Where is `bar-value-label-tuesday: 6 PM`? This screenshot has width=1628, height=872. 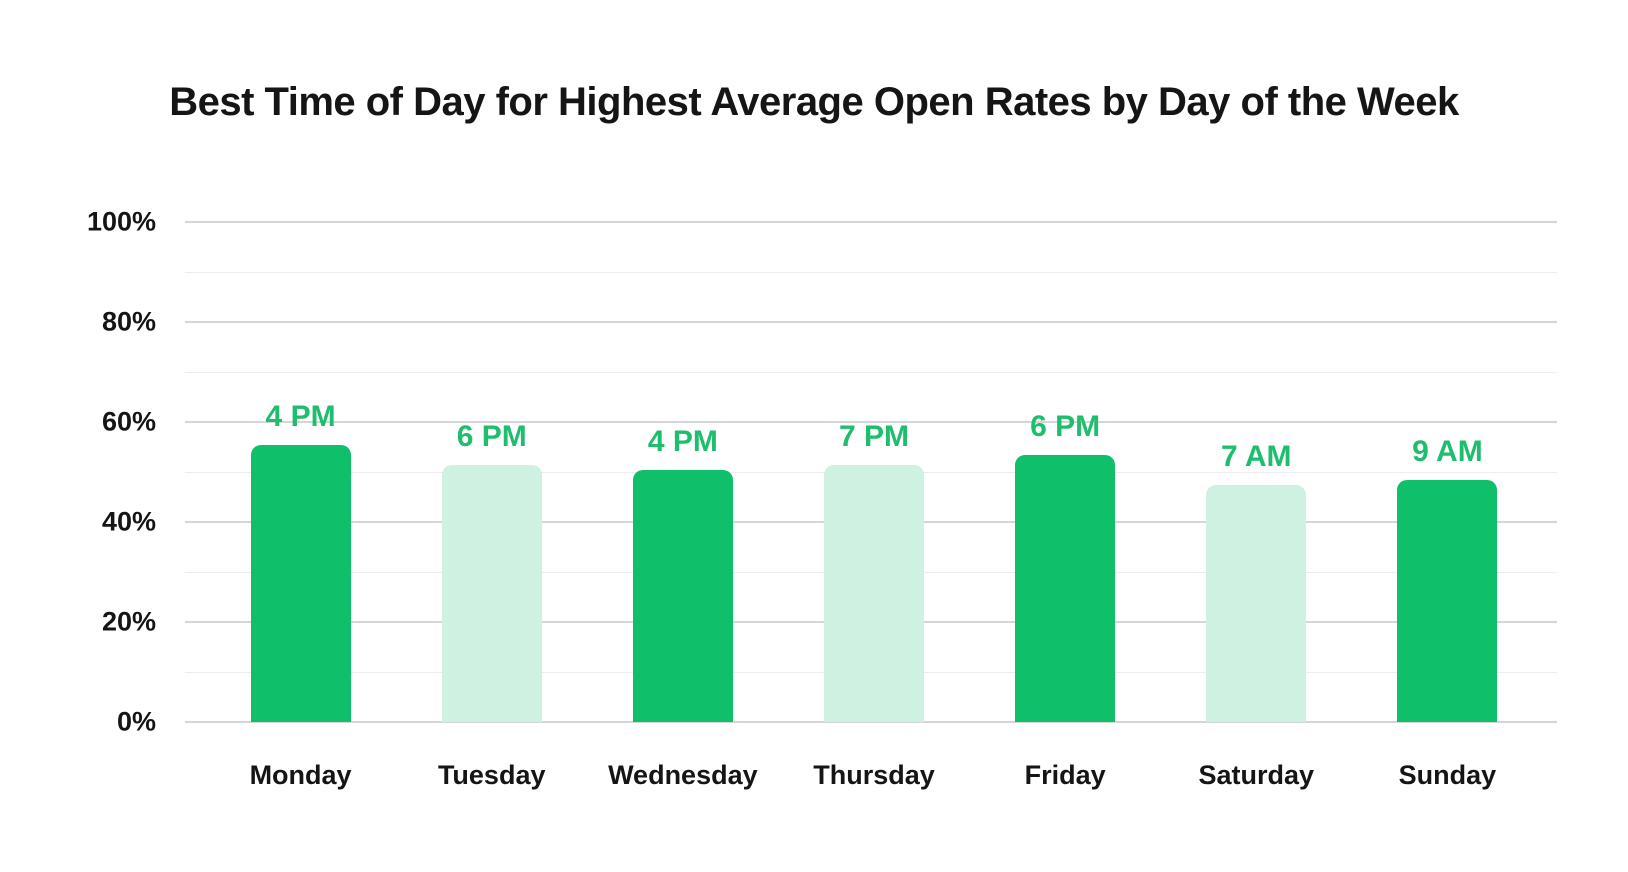
bar-value-label-tuesday: 6 PM is located at coordinates (491, 436).